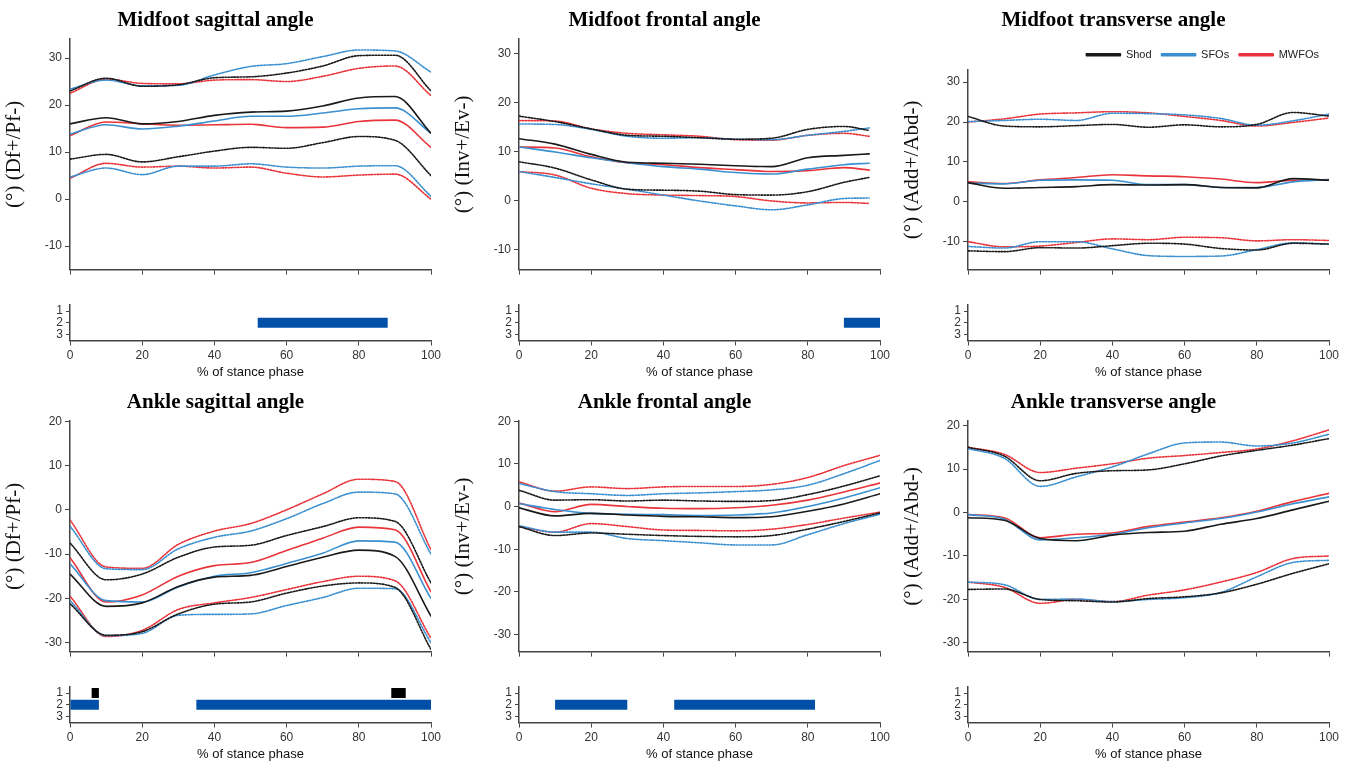 The width and height of the screenshot is (1347, 764). Describe the element at coordinates (1215, 53) in the screenshot. I see `legend-label: SFOs` at that location.